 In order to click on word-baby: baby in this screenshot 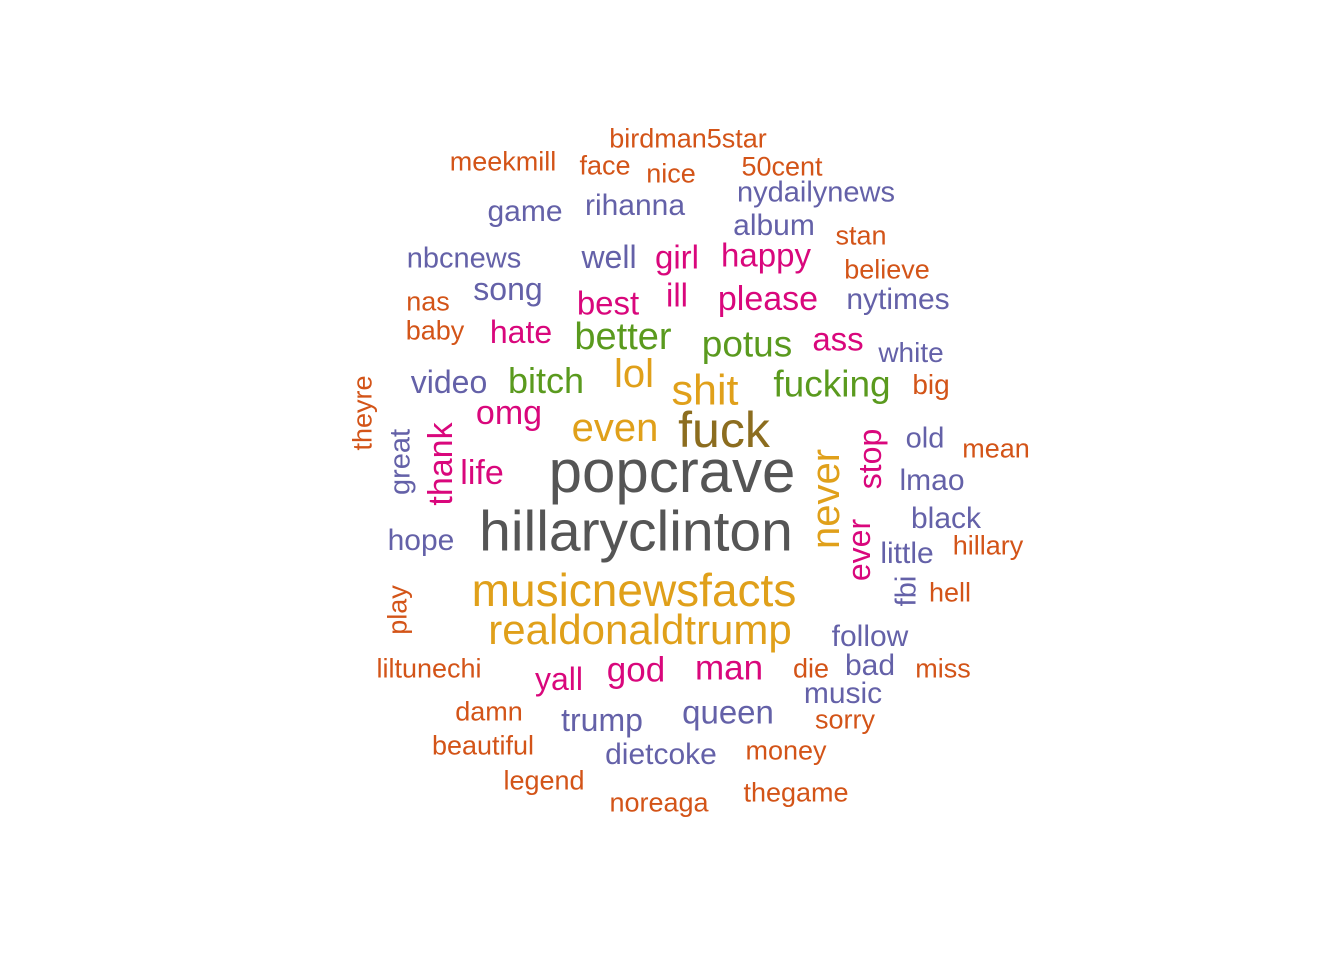, I will do `click(435, 330)`.